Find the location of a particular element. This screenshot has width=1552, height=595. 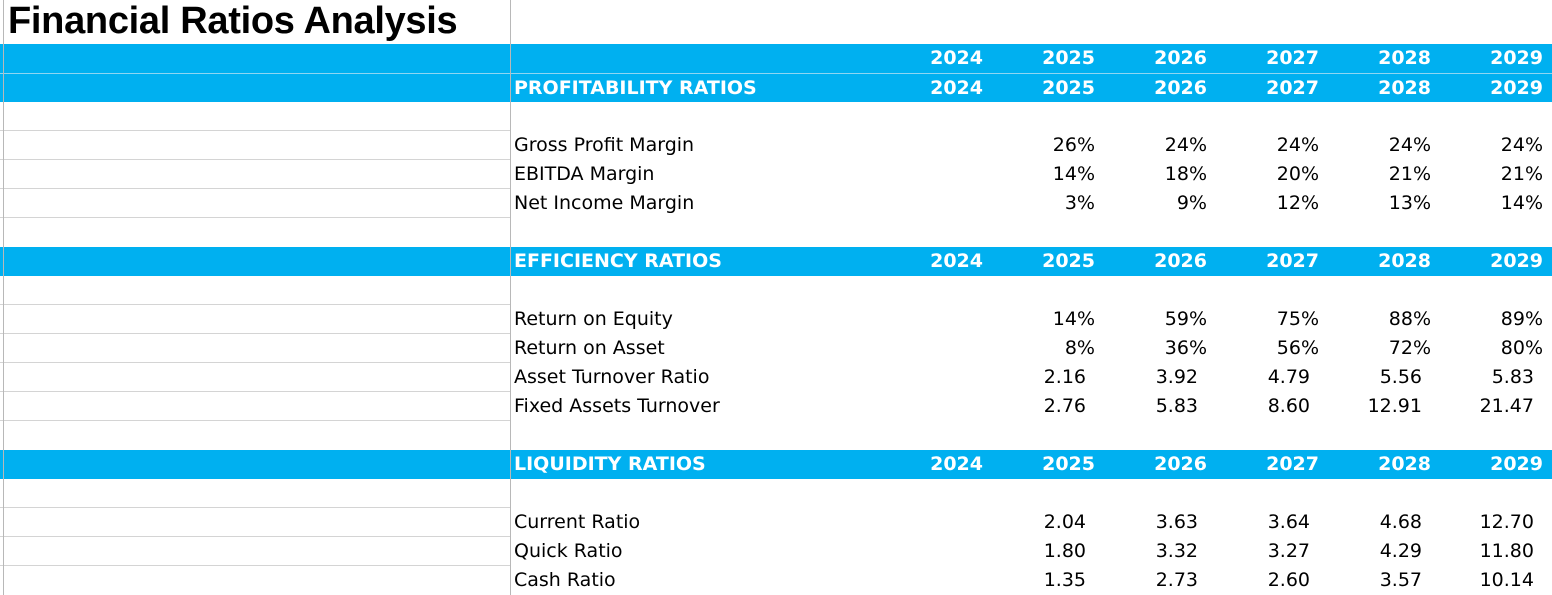

column-divider is located at coordinates (3, 297).